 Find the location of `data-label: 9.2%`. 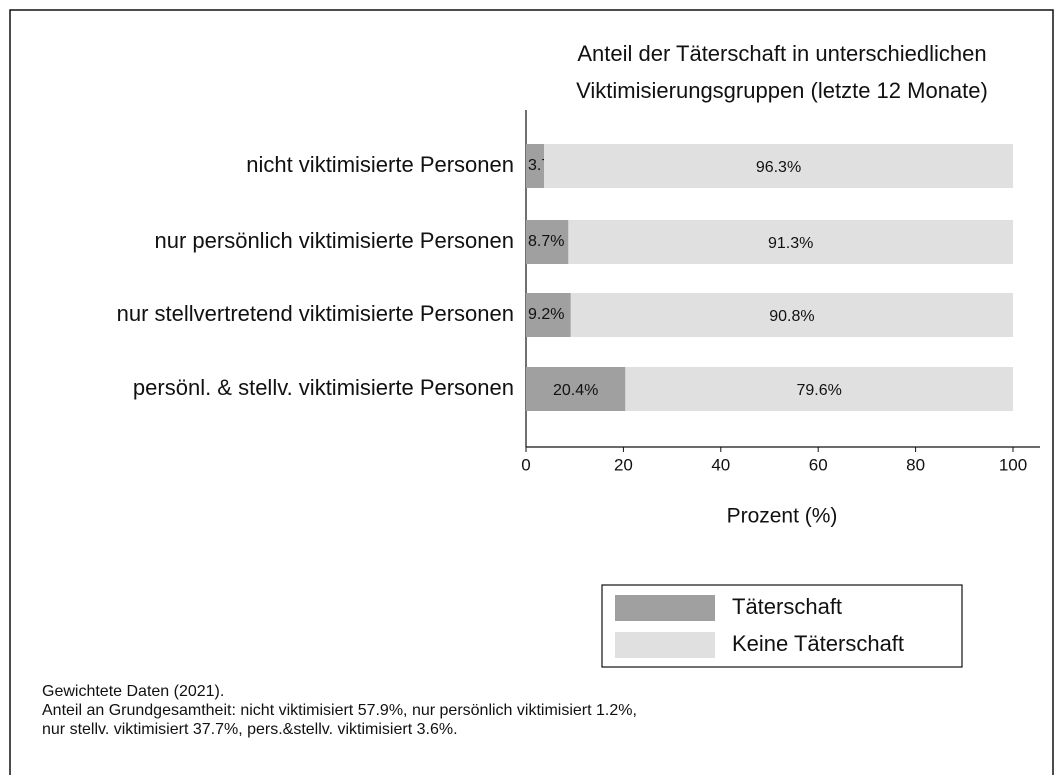

data-label: 9.2% is located at coordinates (546, 314).